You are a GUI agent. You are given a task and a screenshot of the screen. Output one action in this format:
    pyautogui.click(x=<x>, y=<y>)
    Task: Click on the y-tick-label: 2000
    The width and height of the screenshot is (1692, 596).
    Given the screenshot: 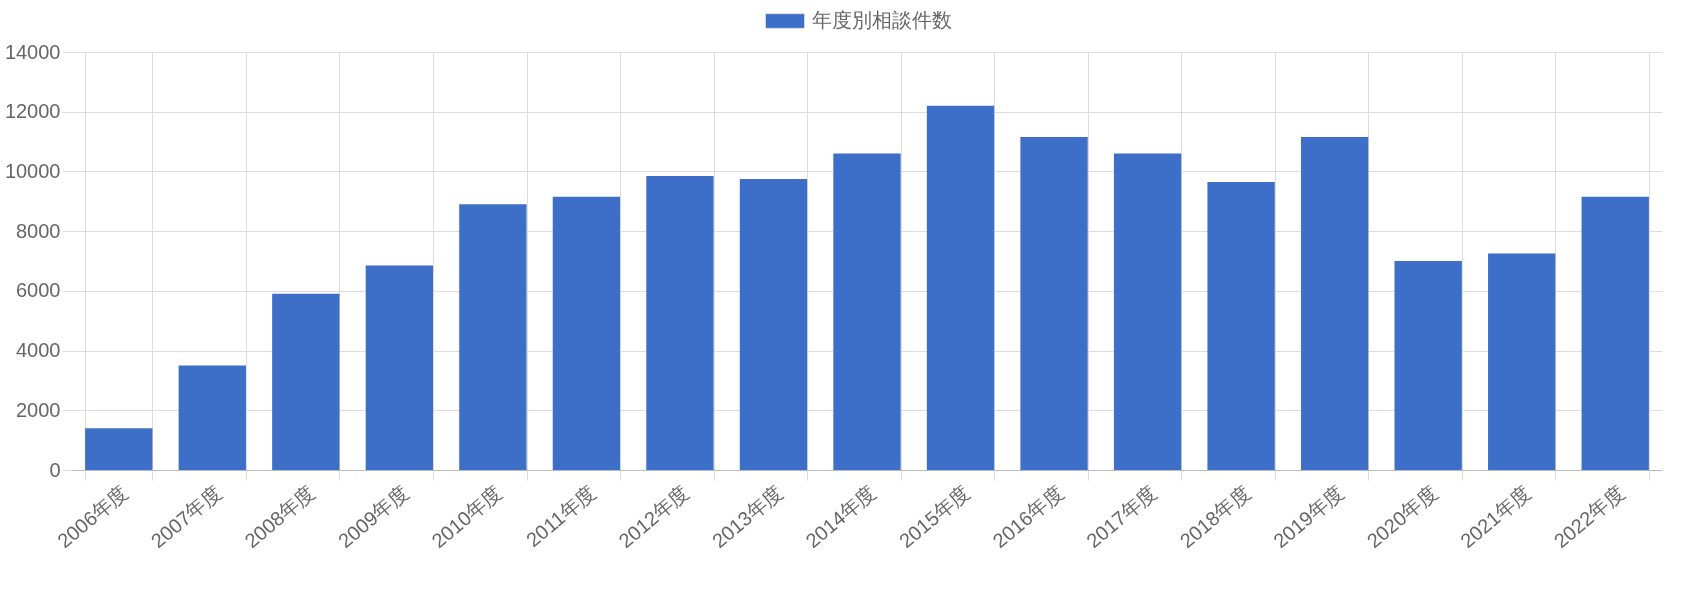 What is the action you would take?
    pyautogui.click(x=38, y=409)
    